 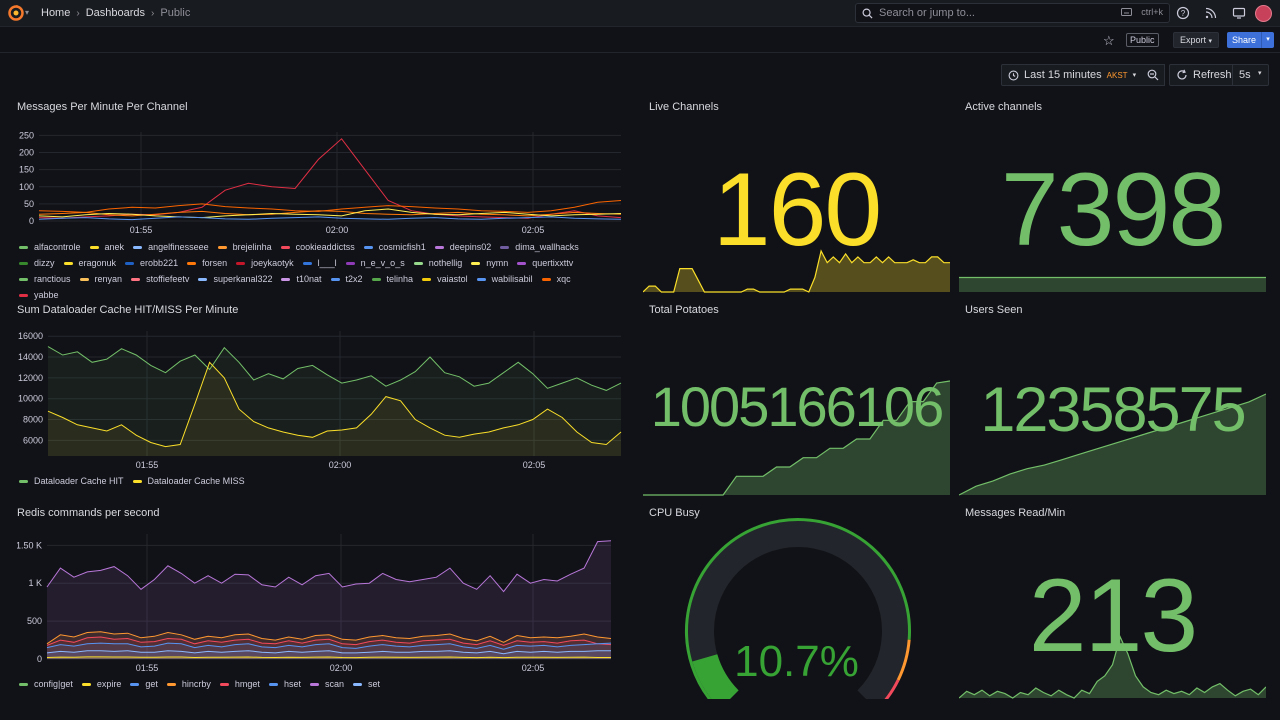 What do you see at coordinates (366, 684) in the screenshot?
I see `legend-item: set` at bounding box center [366, 684].